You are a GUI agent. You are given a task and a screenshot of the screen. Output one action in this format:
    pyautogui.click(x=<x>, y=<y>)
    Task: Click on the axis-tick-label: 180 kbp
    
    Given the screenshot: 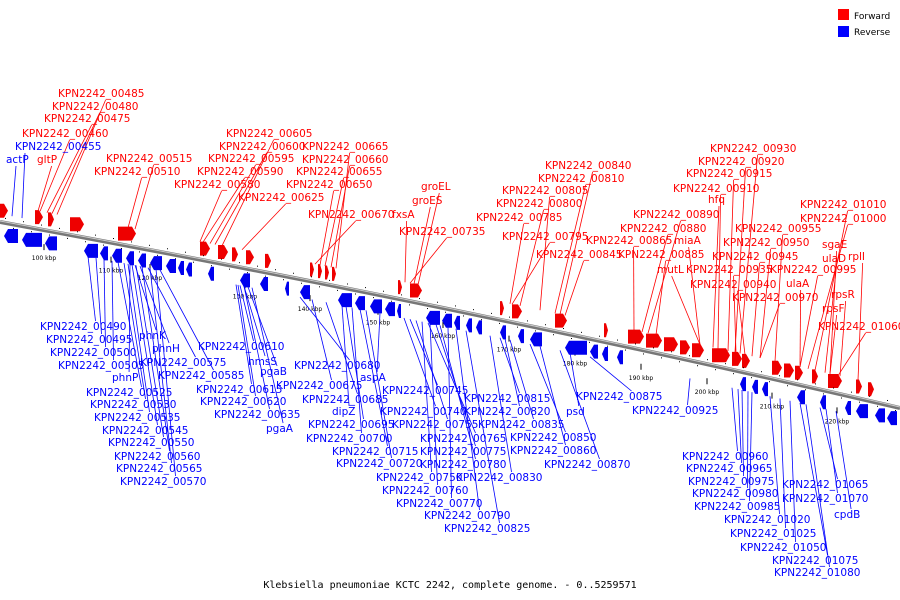 What is the action you would take?
    pyautogui.click(x=575, y=364)
    